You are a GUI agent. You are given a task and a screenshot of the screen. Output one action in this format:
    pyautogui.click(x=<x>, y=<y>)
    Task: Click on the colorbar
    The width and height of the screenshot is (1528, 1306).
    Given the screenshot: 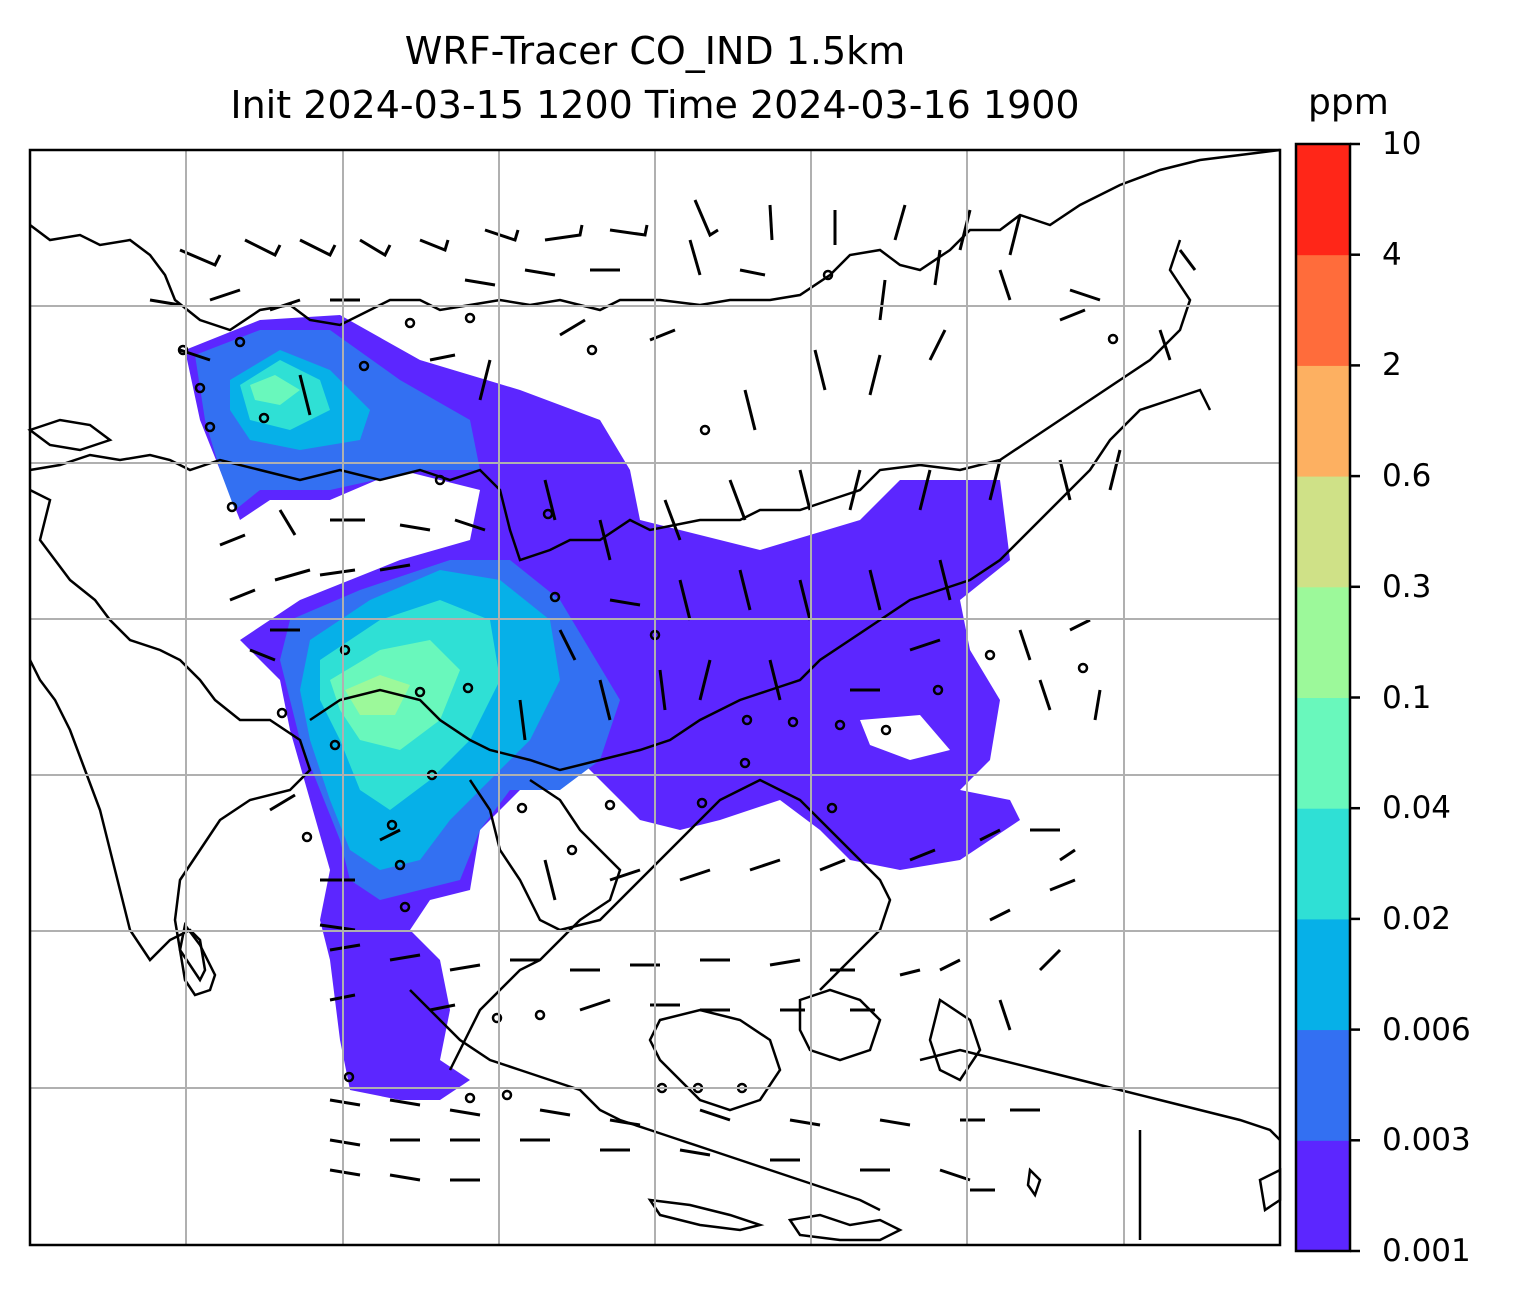 What is the action you would take?
    pyautogui.click(x=1327, y=697)
    